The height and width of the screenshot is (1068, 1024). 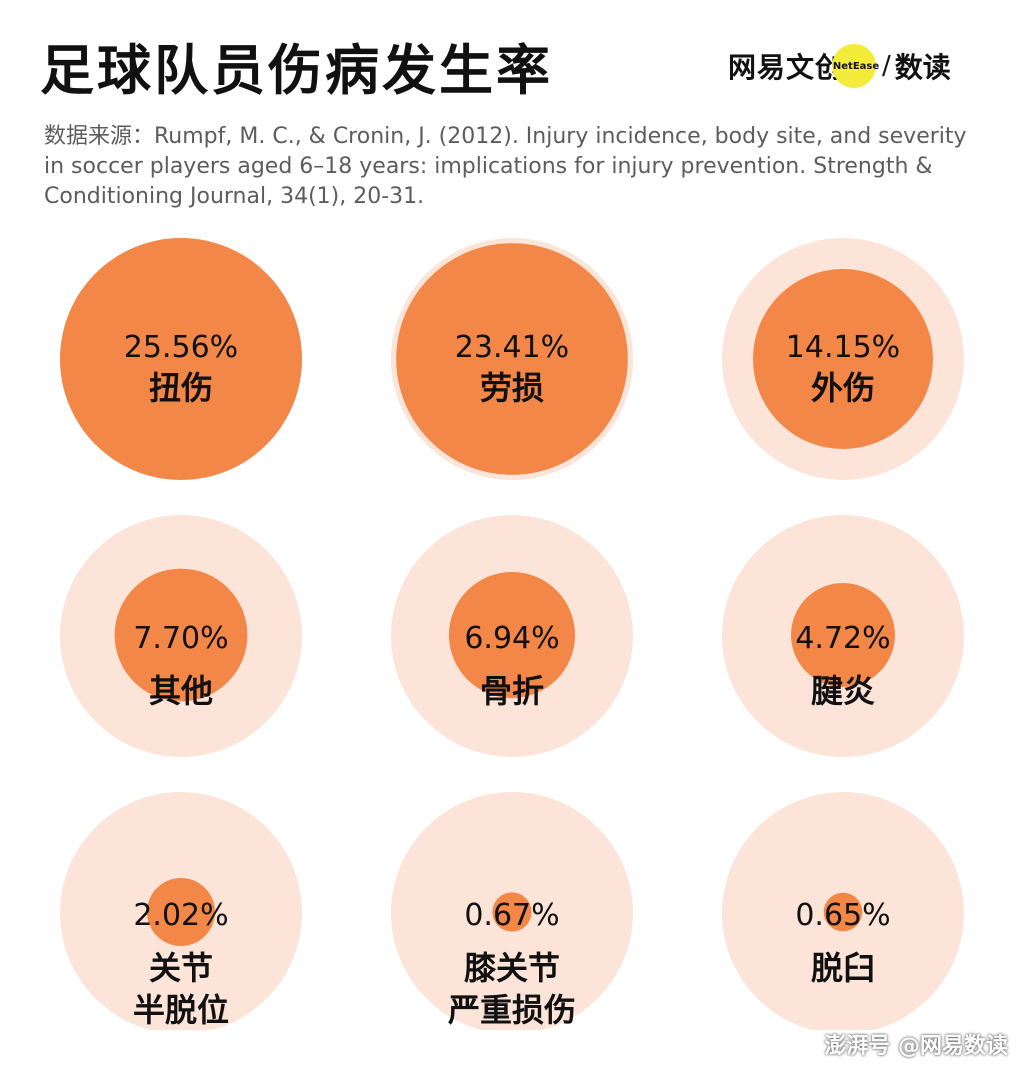 I want to click on logo-sub-text: 数读, so click(x=922, y=67).